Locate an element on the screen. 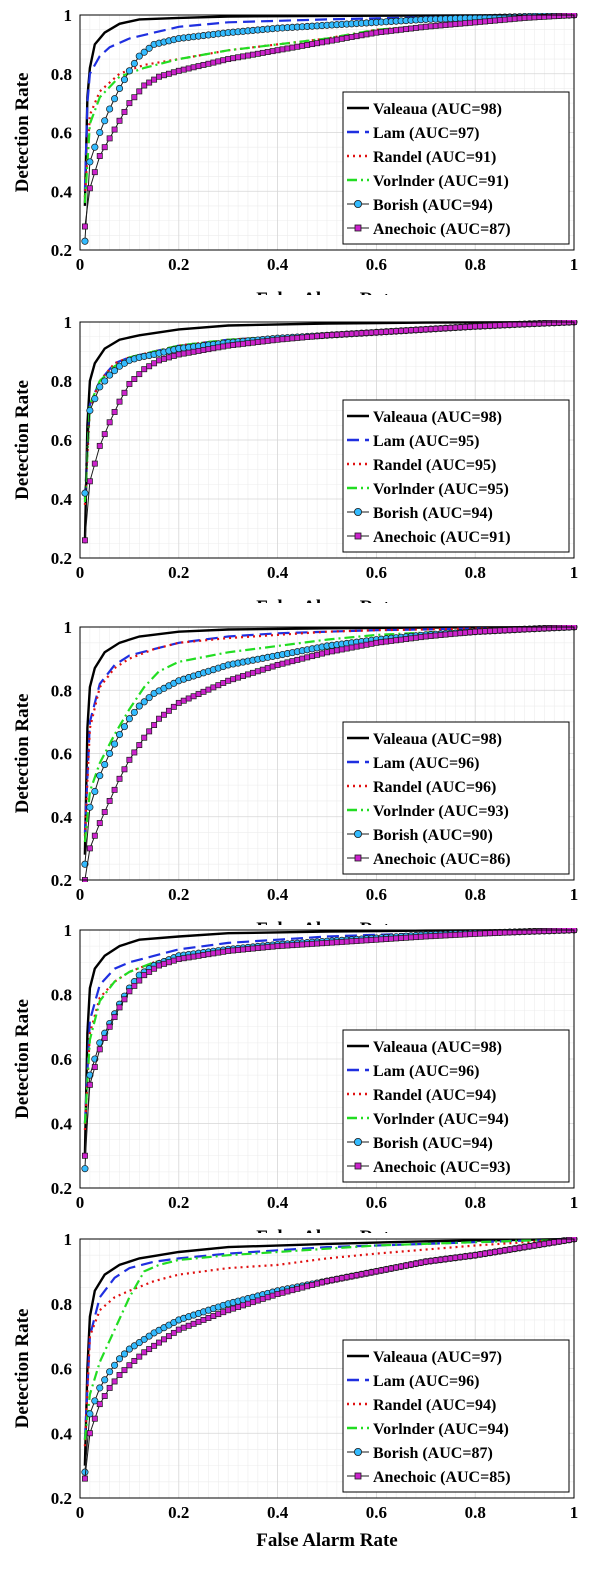  y-tick-label: 0.6 is located at coordinates (61, 440).